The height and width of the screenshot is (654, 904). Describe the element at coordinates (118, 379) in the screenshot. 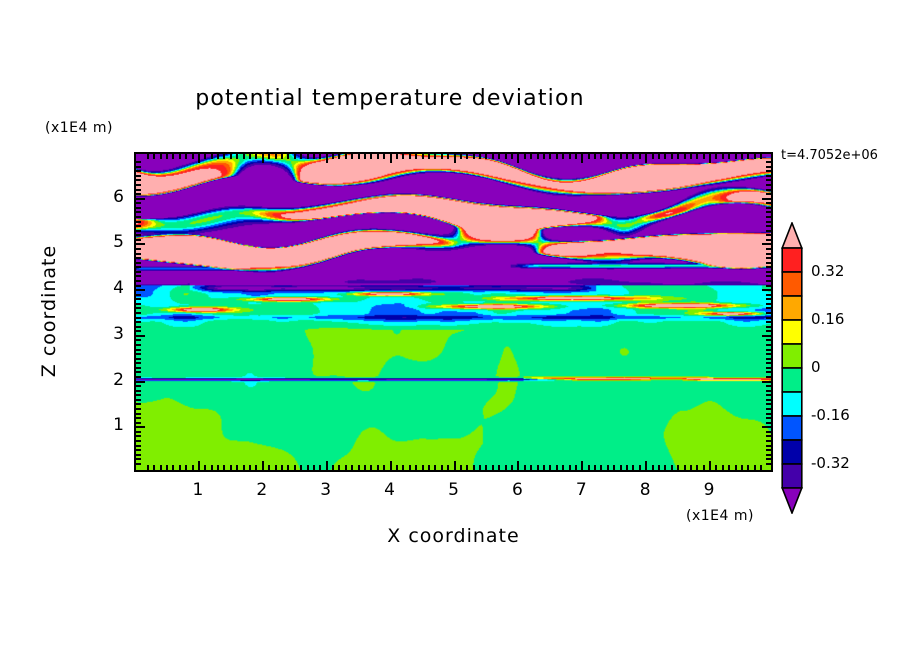

I see `y-tick-label: 2` at that location.